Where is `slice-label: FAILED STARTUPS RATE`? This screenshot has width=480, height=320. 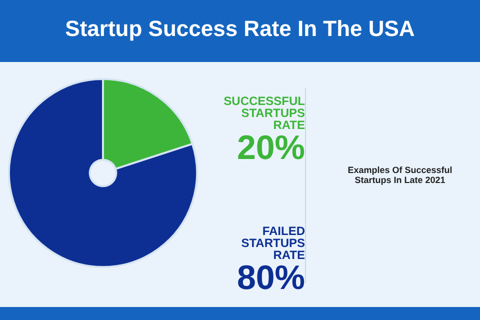
slice-label: FAILED STARTUPS RATE is located at coordinates (272, 243).